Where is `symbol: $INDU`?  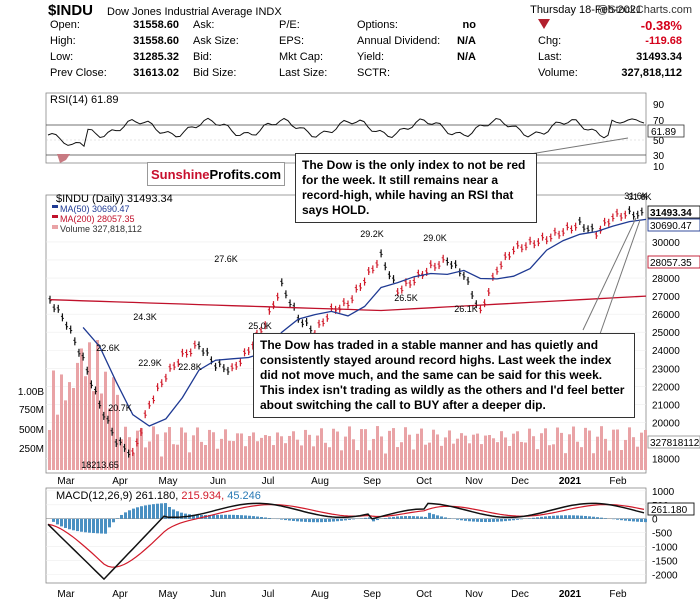
symbol: $INDU is located at coordinates (71, 10).